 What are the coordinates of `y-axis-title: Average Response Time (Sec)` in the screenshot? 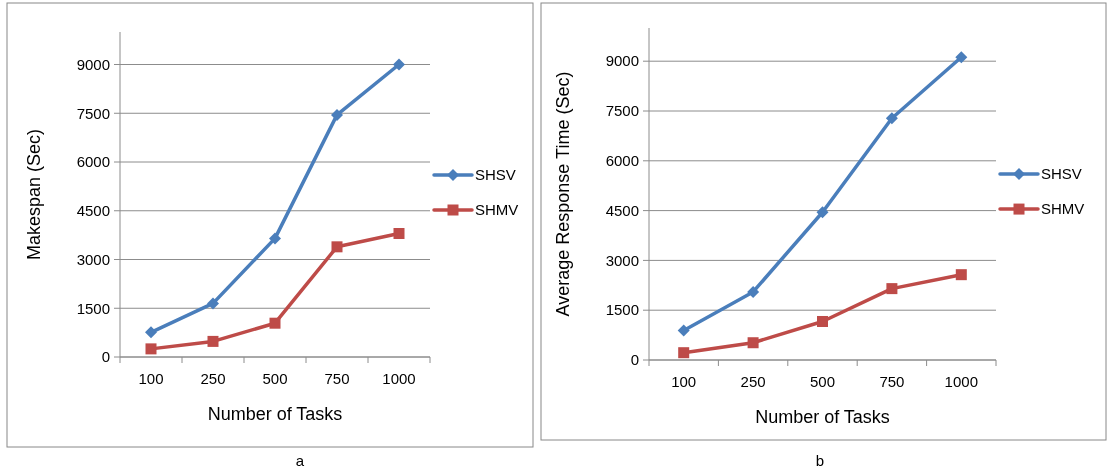 It's located at (563, 194).